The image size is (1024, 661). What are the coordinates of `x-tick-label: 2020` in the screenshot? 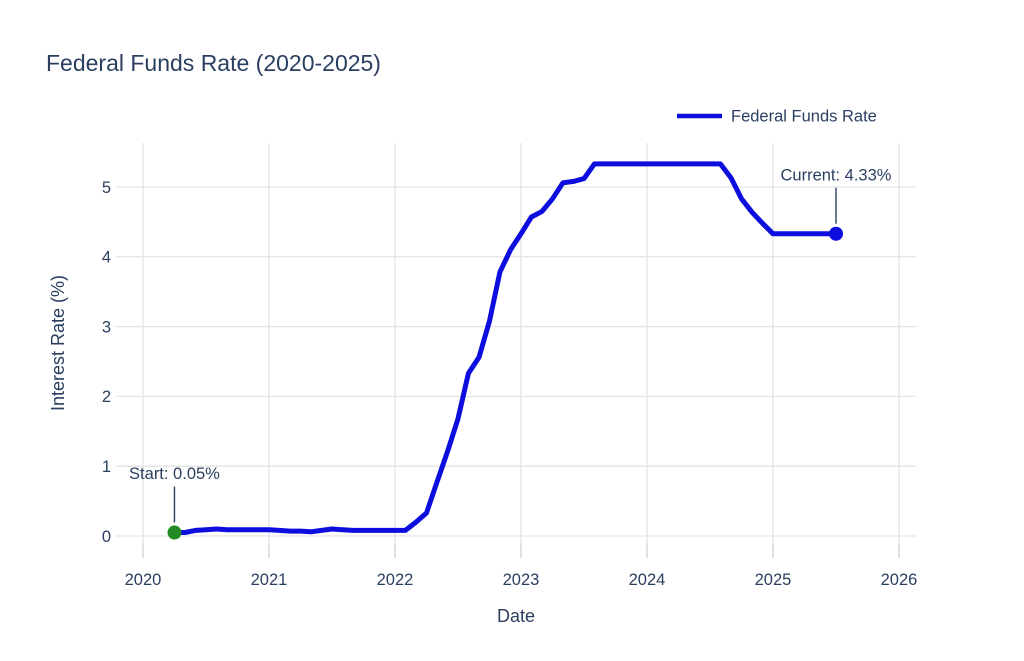 It's located at (143, 580).